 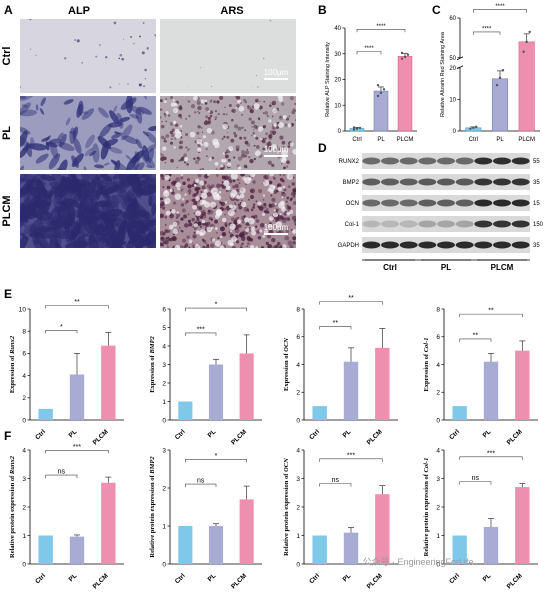 I want to click on watermark-text: 公众号 · EngineeringForLife, so click(x=417, y=562).